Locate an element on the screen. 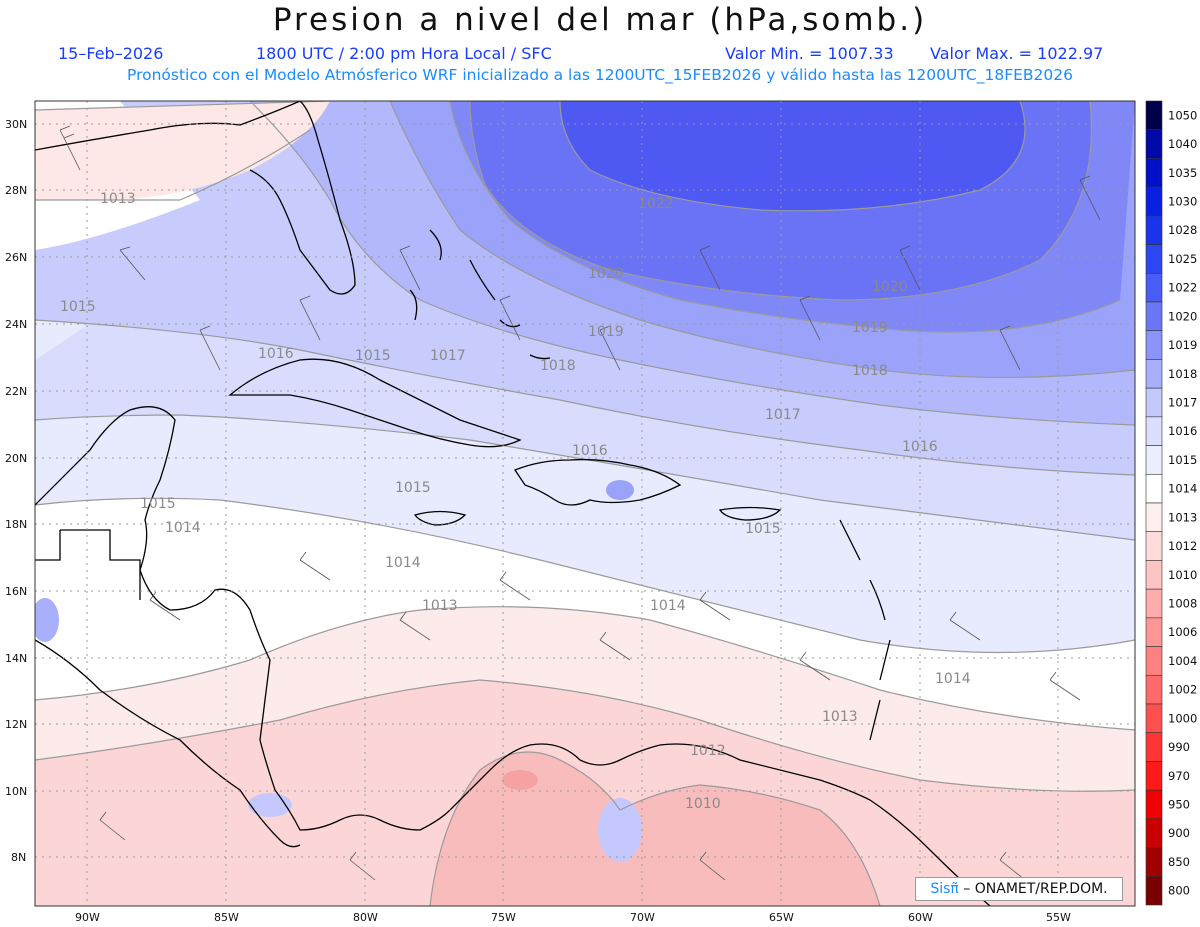 The image size is (1200, 927). colorbar-label: 1008 is located at coordinates (1182, 604).